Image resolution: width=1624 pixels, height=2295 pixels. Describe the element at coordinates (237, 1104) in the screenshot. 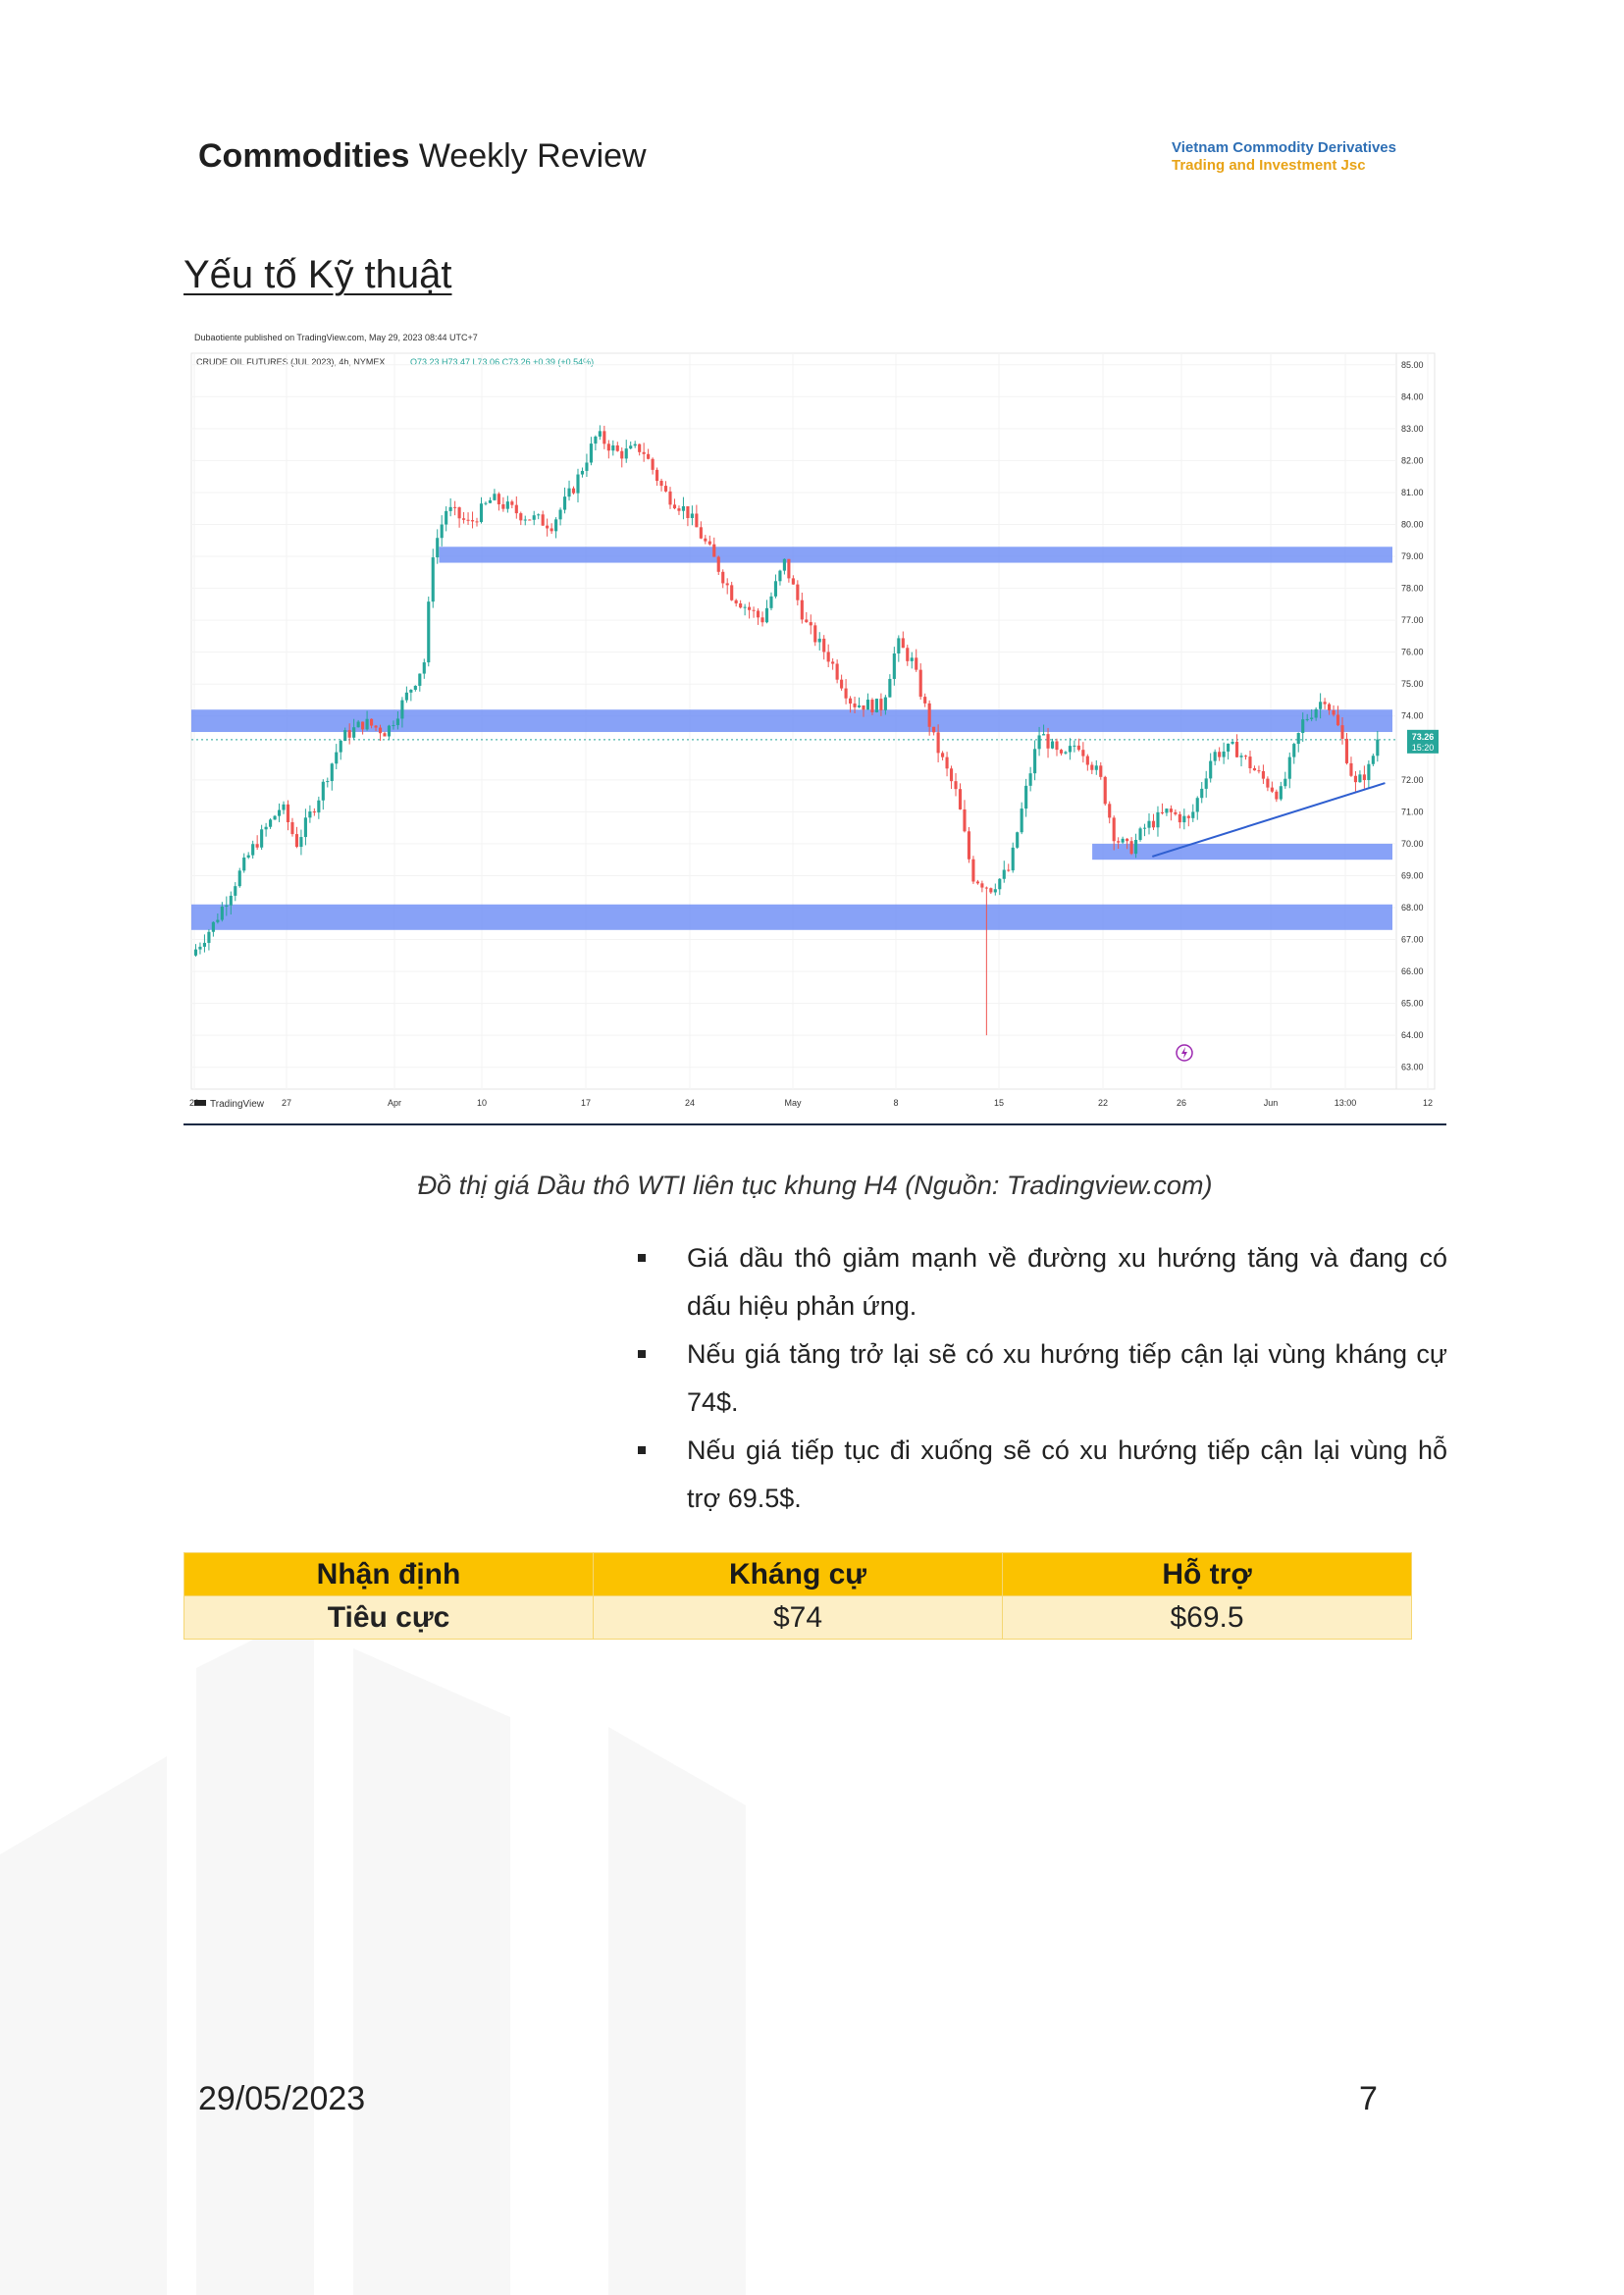

I see `tradingview-label: TradingView` at that location.